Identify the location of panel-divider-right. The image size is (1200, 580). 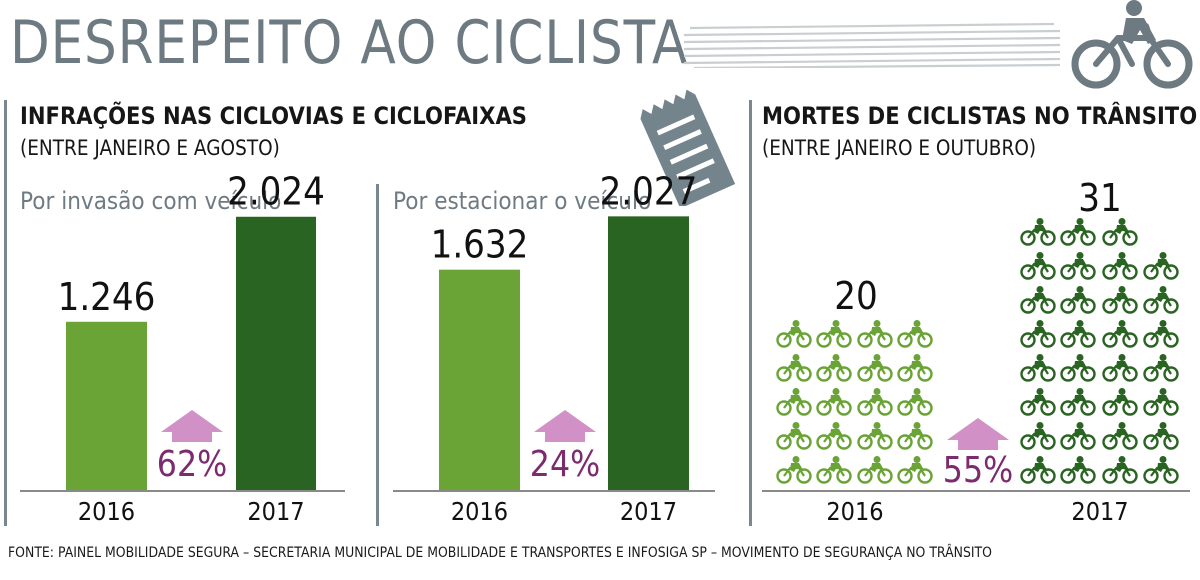
(750, 313).